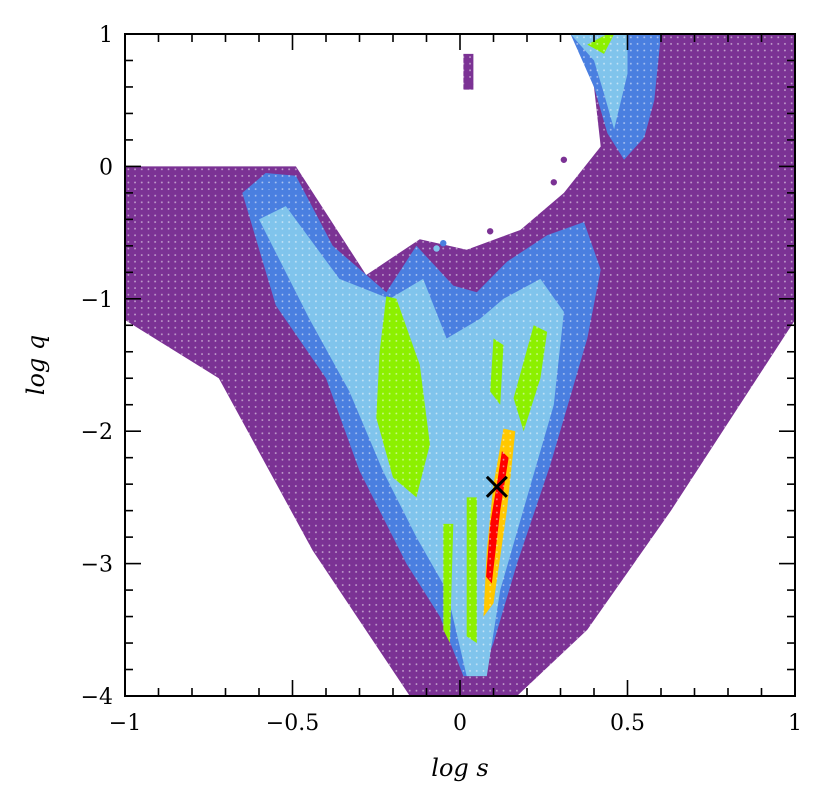 The image size is (830, 804). Describe the element at coordinates (125, 723) in the screenshot. I see `x-tick-label: −1` at that location.